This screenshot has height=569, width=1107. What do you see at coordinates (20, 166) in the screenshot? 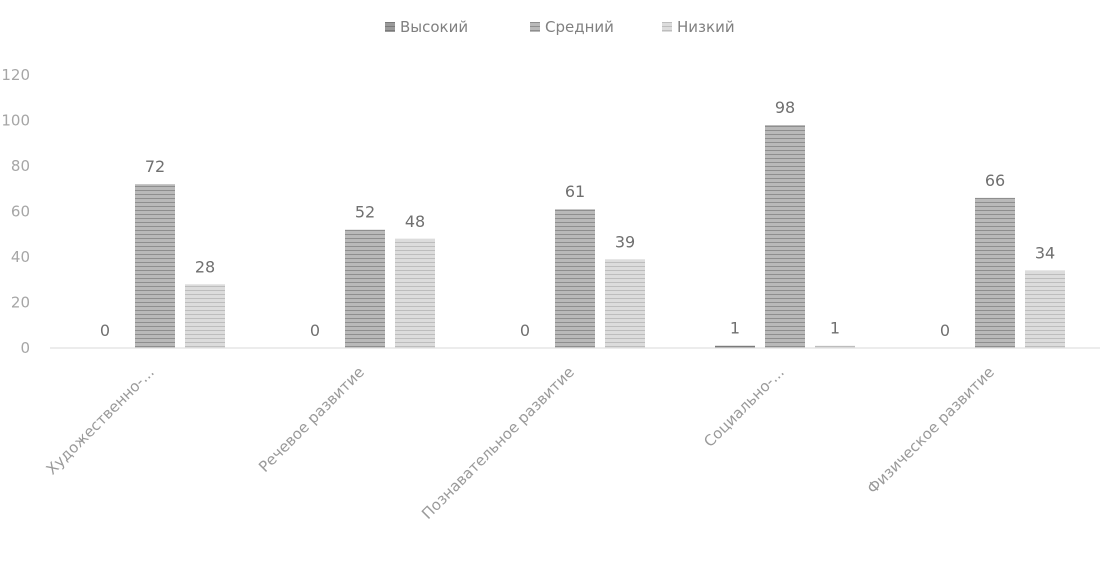
I see `y-tick-label: 80` at bounding box center [20, 166].